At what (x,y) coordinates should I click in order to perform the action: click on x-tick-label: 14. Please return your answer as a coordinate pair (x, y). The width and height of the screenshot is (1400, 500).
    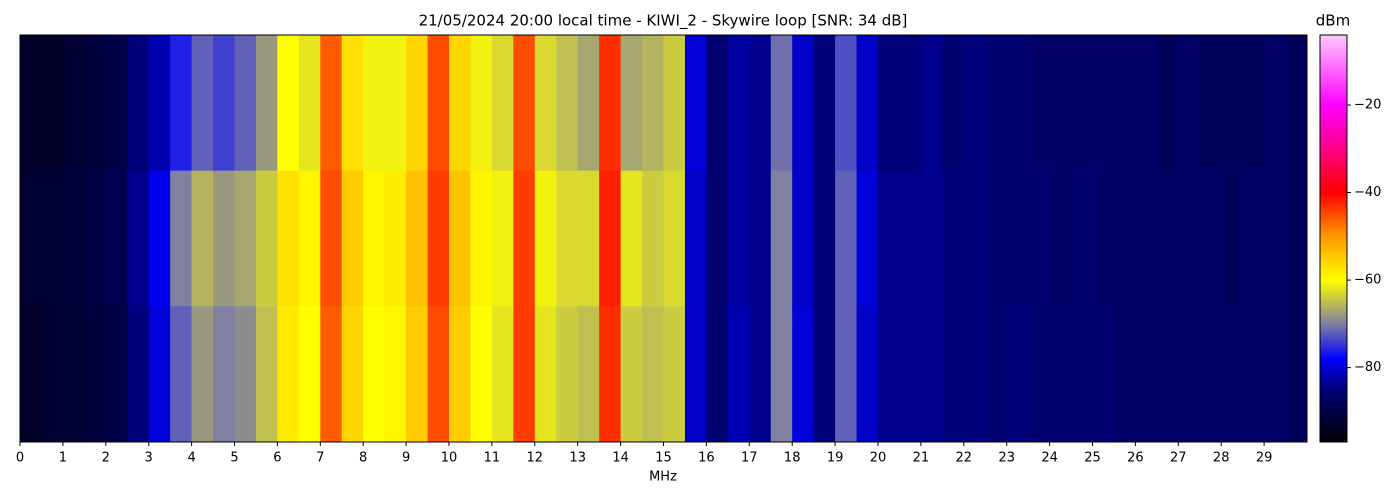
    Looking at the image, I should click on (620, 458).